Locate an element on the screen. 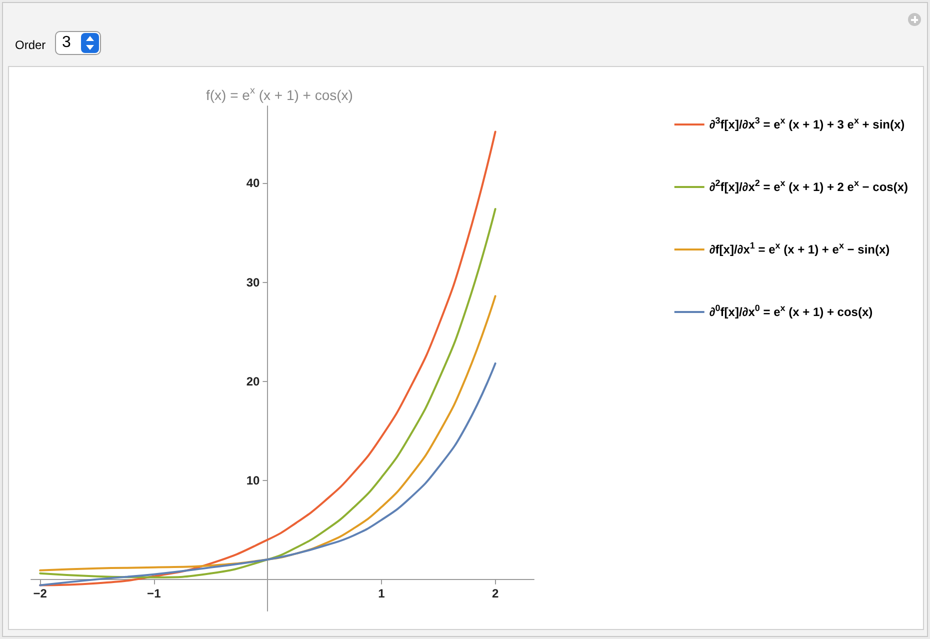 The width and height of the screenshot is (930, 639). y-tick-label: 10 is located at coordinates (253, 480).